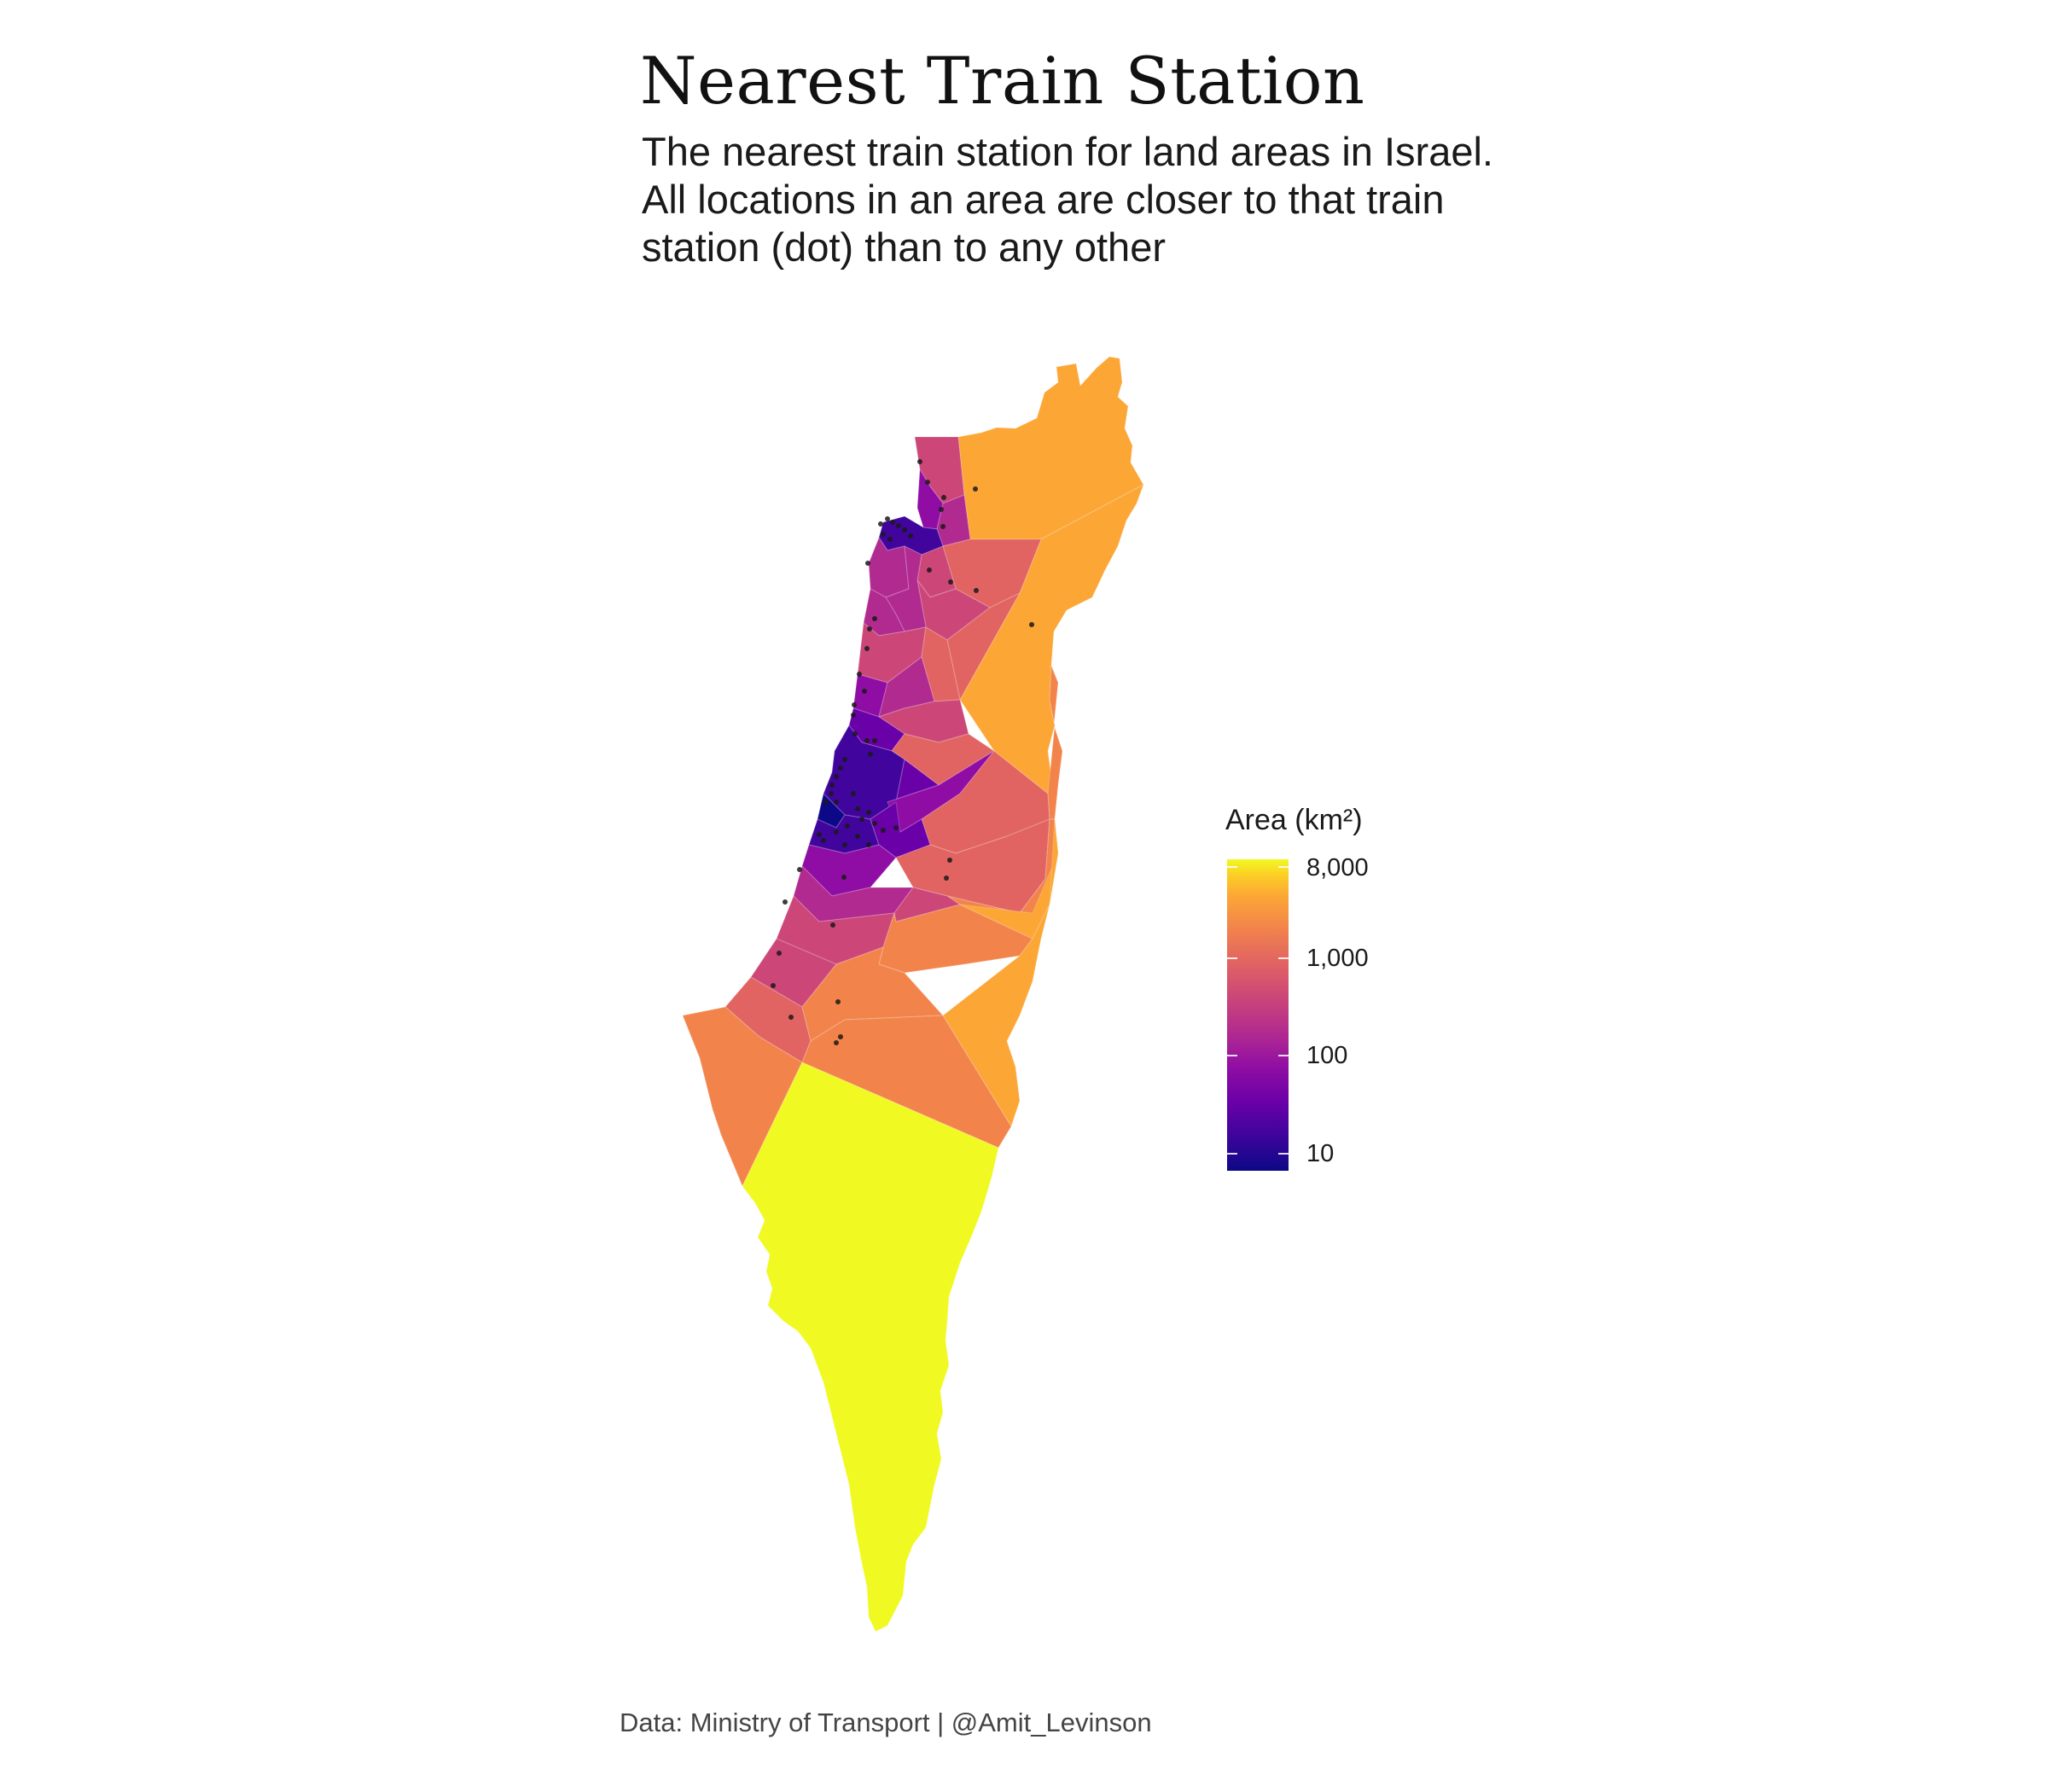  I want to click on map-title: Nearest Train Station, so click(1003, 81).